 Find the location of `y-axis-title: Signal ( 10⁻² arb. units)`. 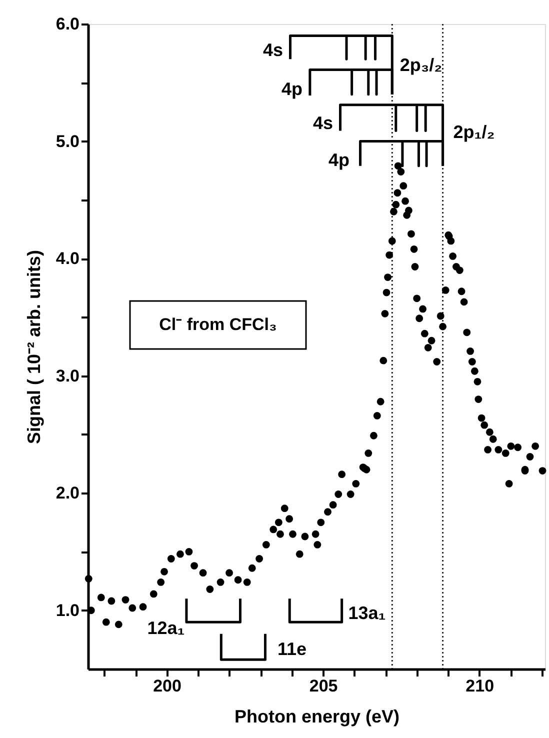

y-axis-title: Signal ( 10⁻² arb. units) is located at coordinates (34, 347).